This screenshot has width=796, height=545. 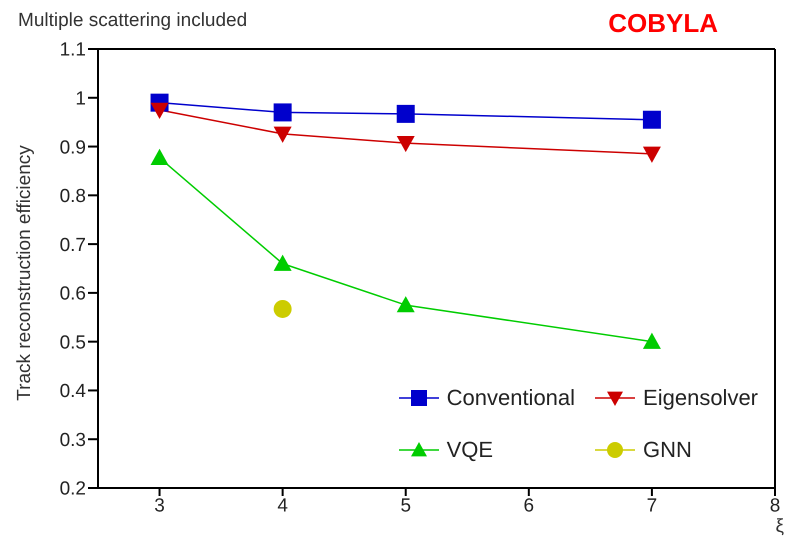 I want to click on y-tick-label: 1.1, so click(x=73, y=50).